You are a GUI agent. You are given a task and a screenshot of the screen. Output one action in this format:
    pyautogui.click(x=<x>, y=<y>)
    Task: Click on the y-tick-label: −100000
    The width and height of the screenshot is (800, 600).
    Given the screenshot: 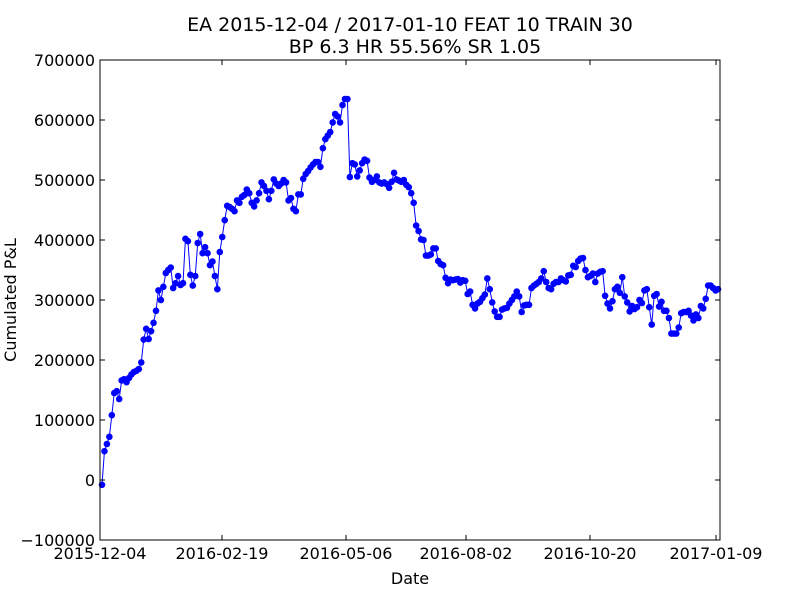 What is the action you would take?
    pyautogui.click(x=58, y=540)
    